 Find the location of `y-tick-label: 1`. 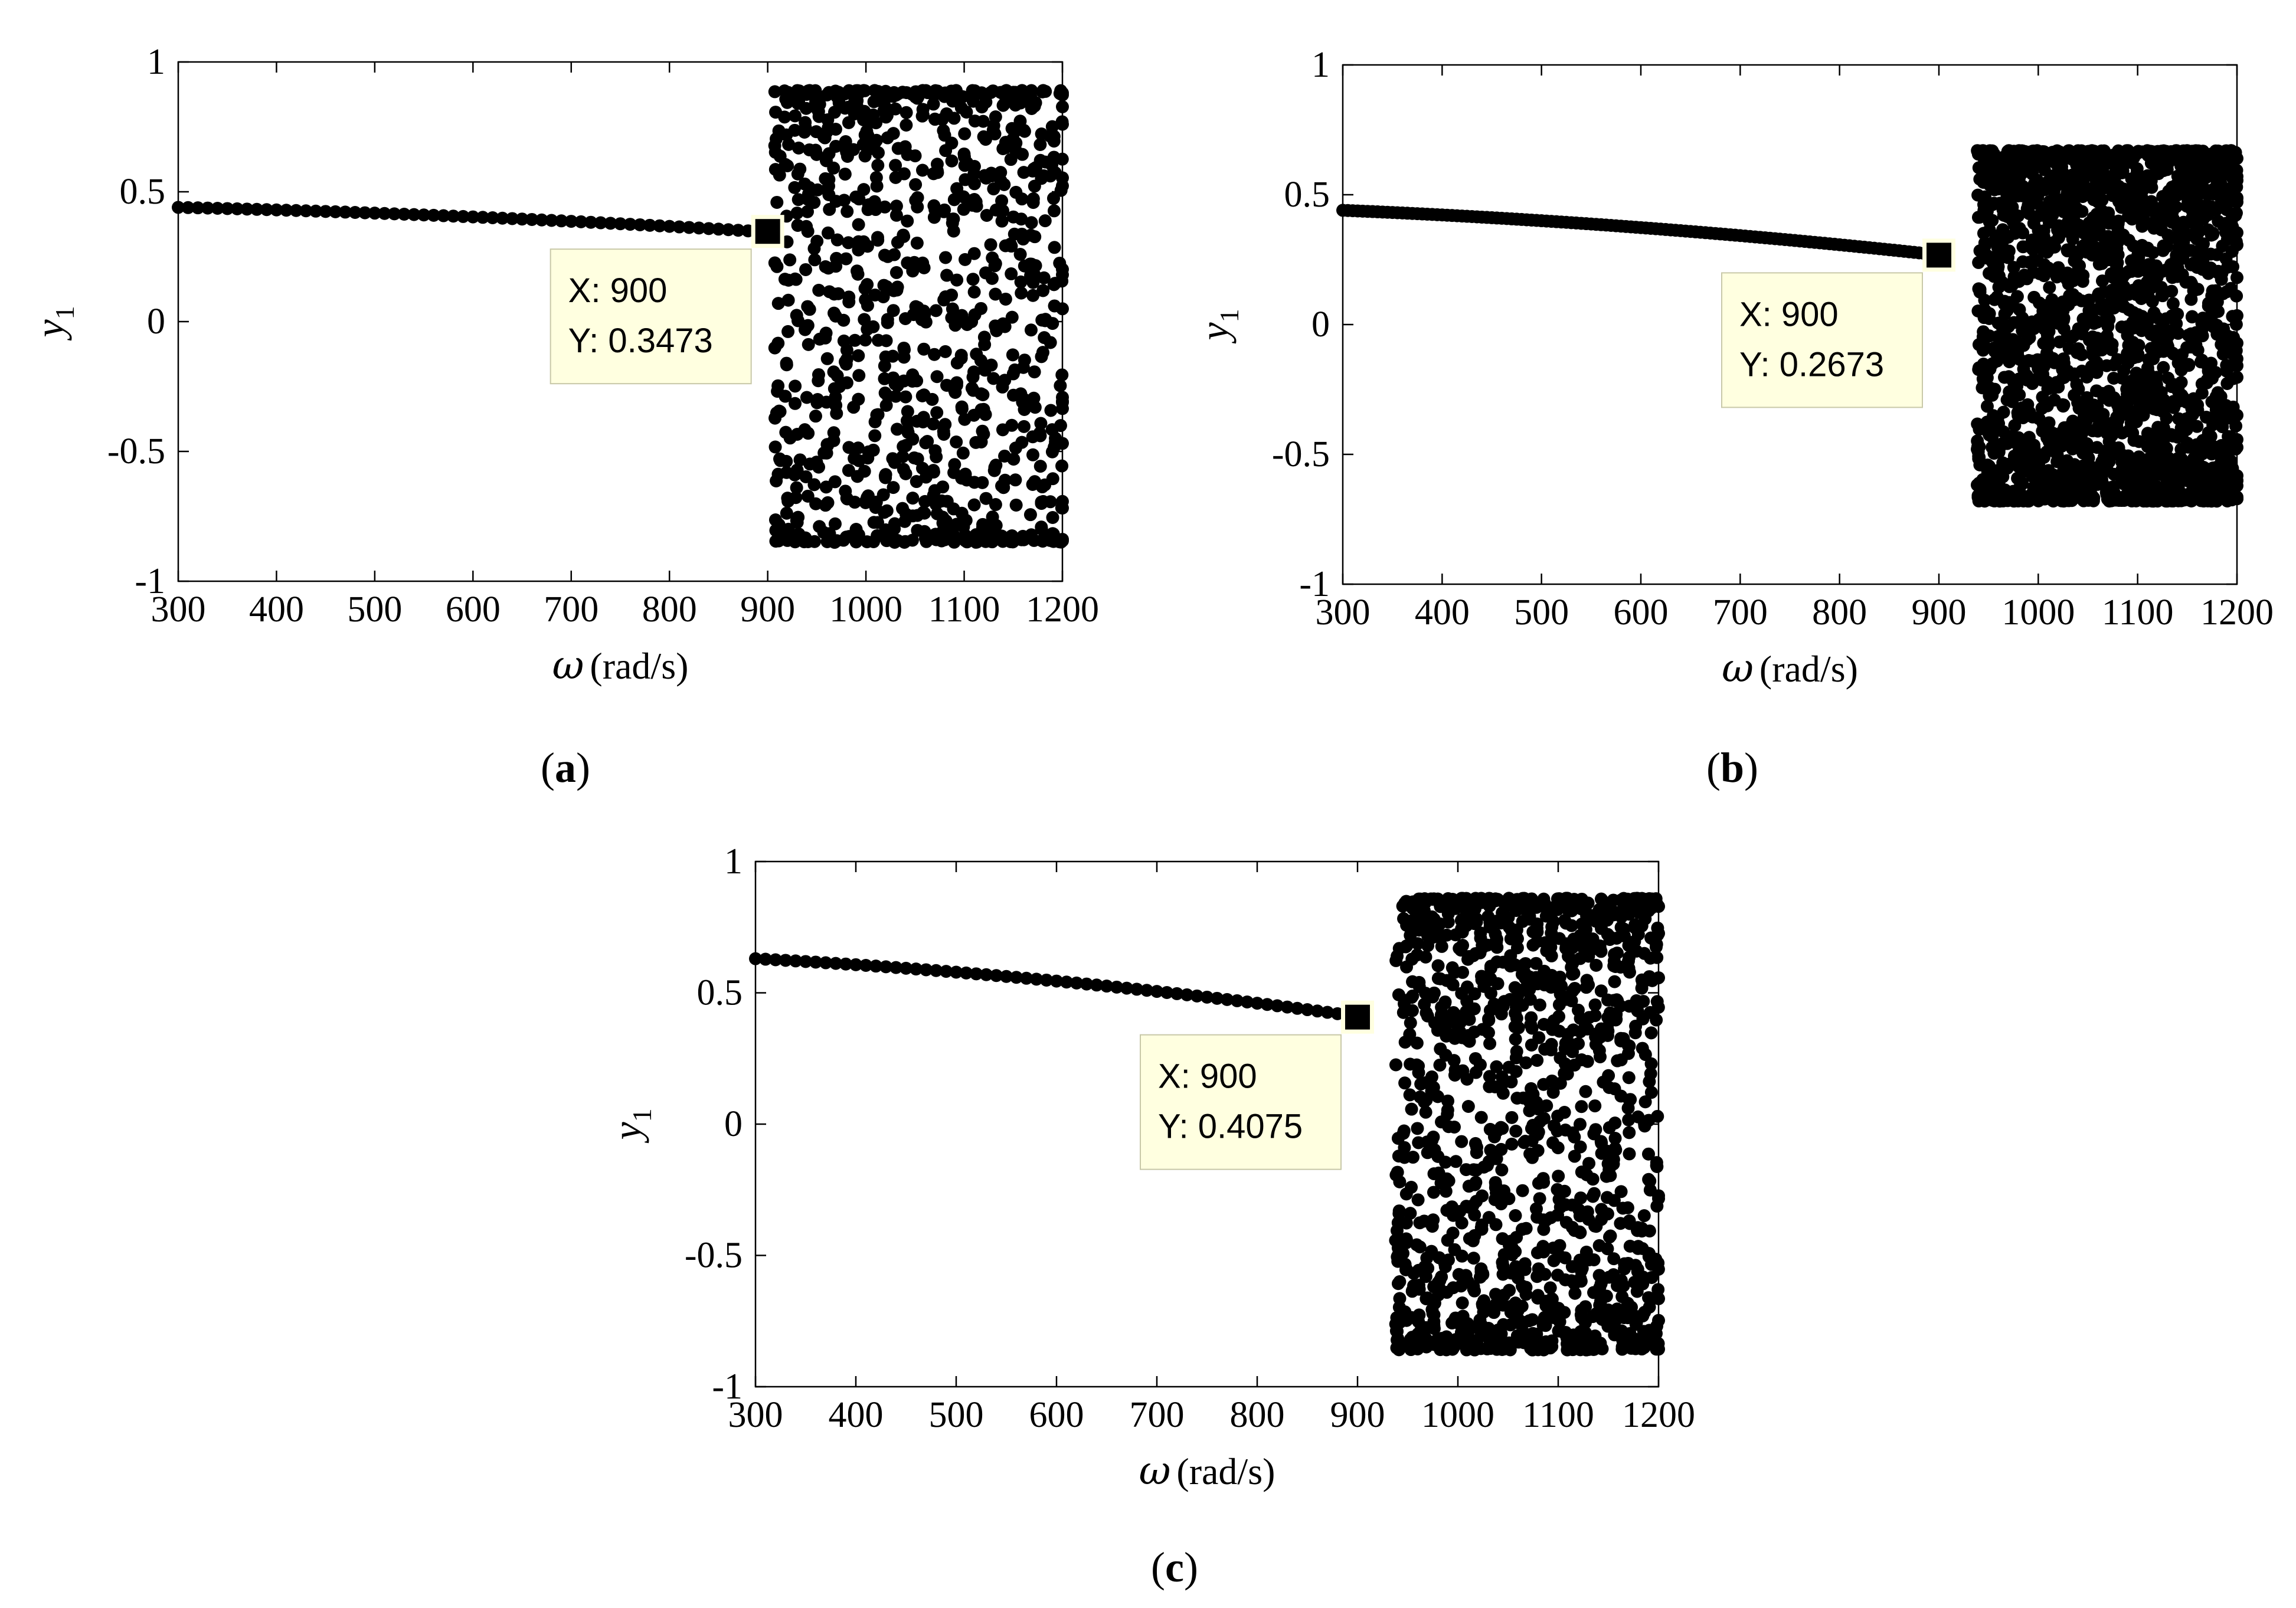

y-tick-label: 1 is located at coordinates (733, 861).